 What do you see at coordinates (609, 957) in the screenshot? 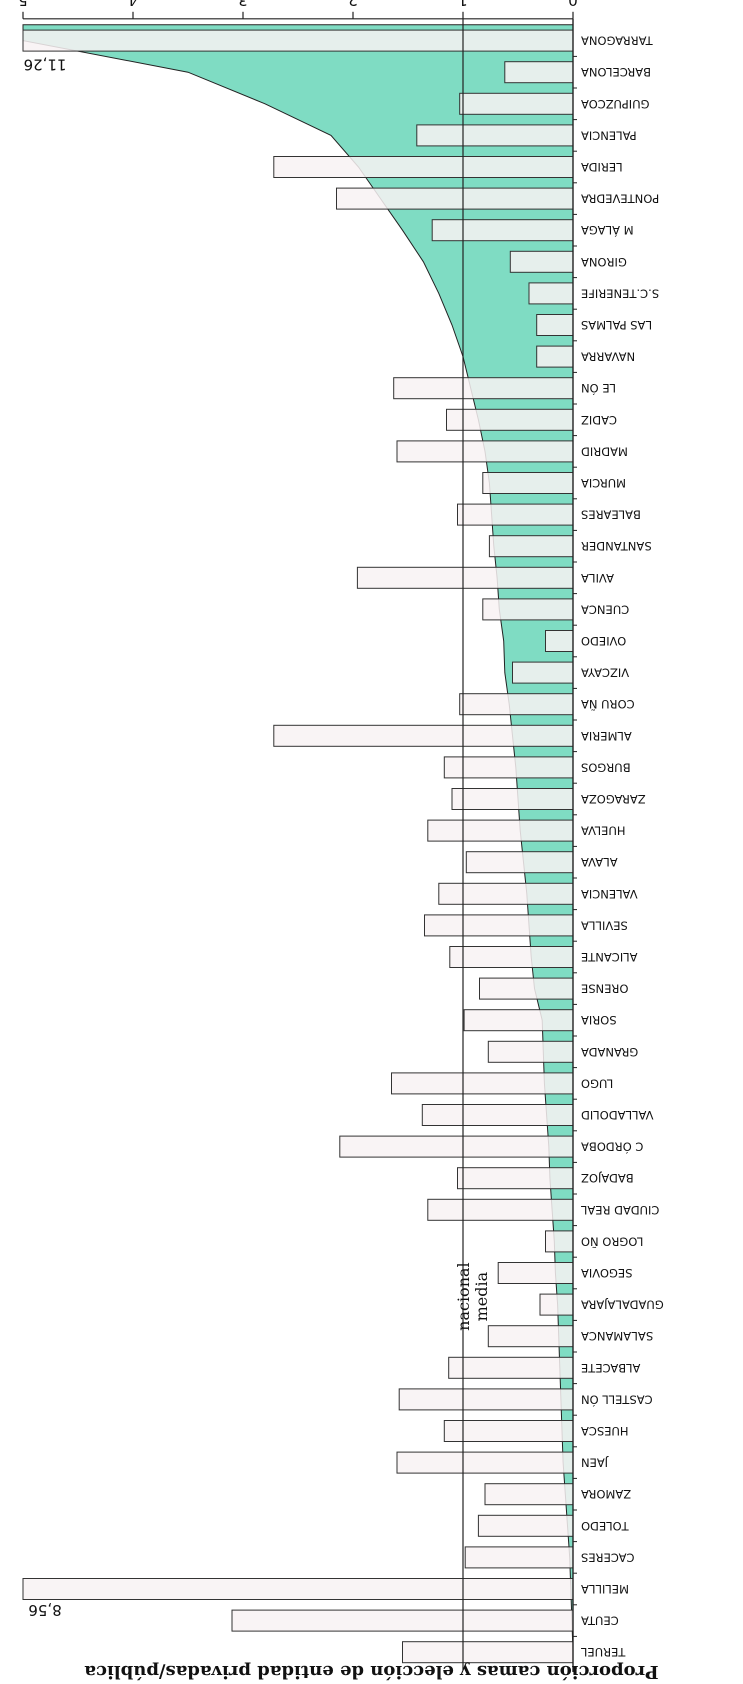
I see `category-label: ALICANTE` at bounding box center [609, 957].